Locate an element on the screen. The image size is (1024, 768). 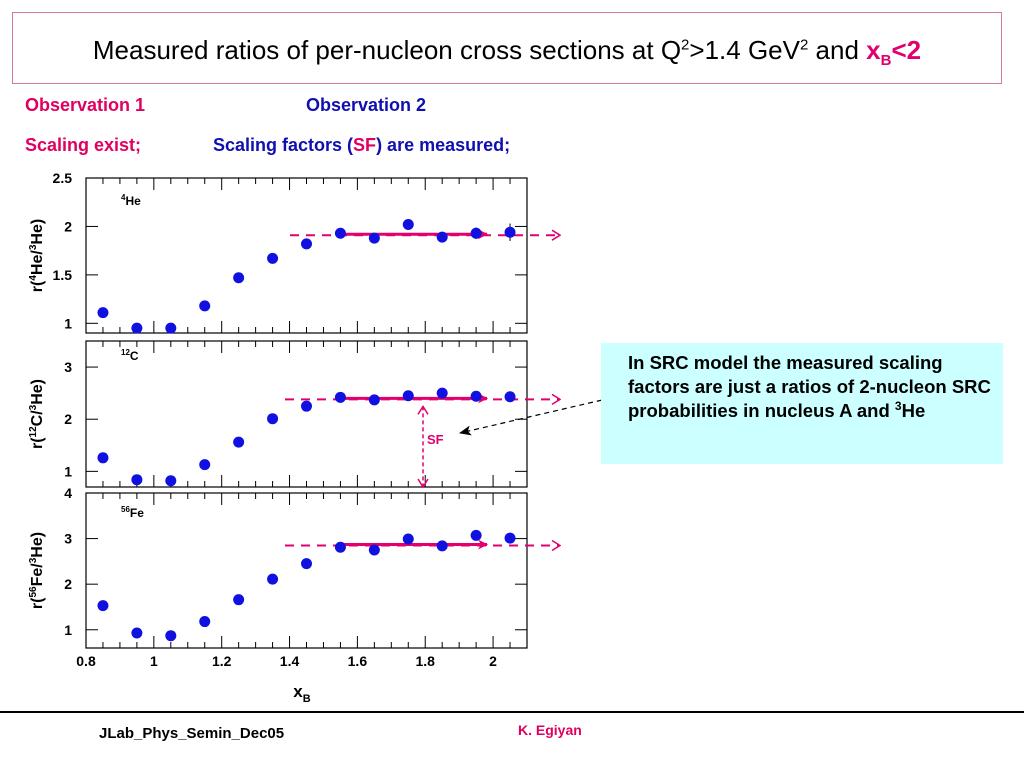
x-axis-label: xB is located at coordinates (301, 693).